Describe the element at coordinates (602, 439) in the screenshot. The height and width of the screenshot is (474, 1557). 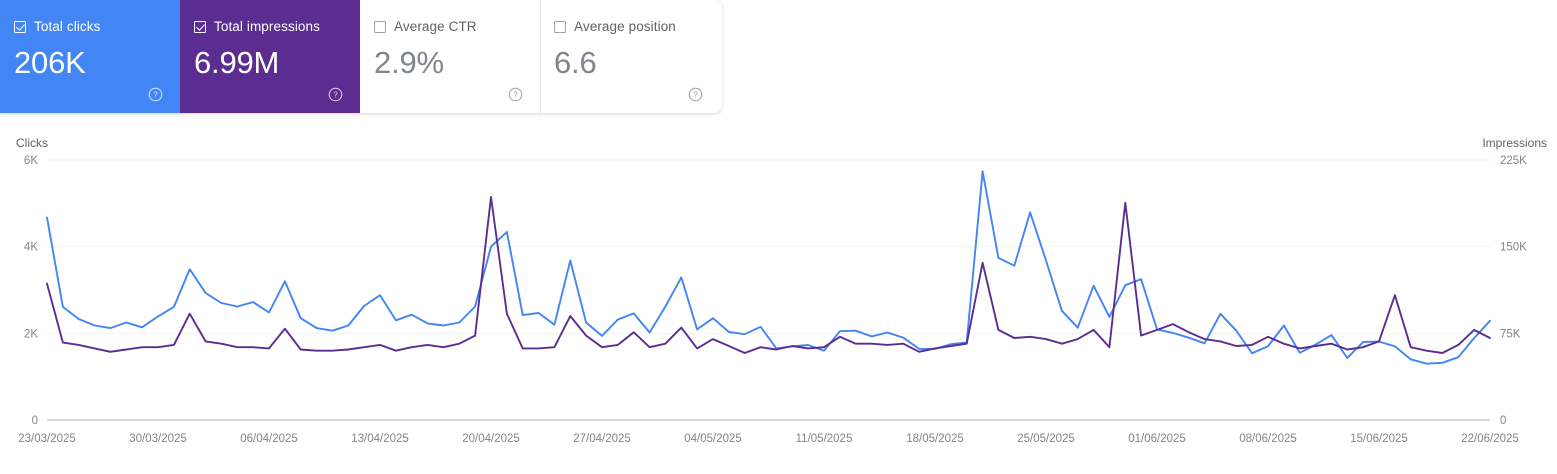
I see `x-axis-tick: 27/04/2025` at that location.